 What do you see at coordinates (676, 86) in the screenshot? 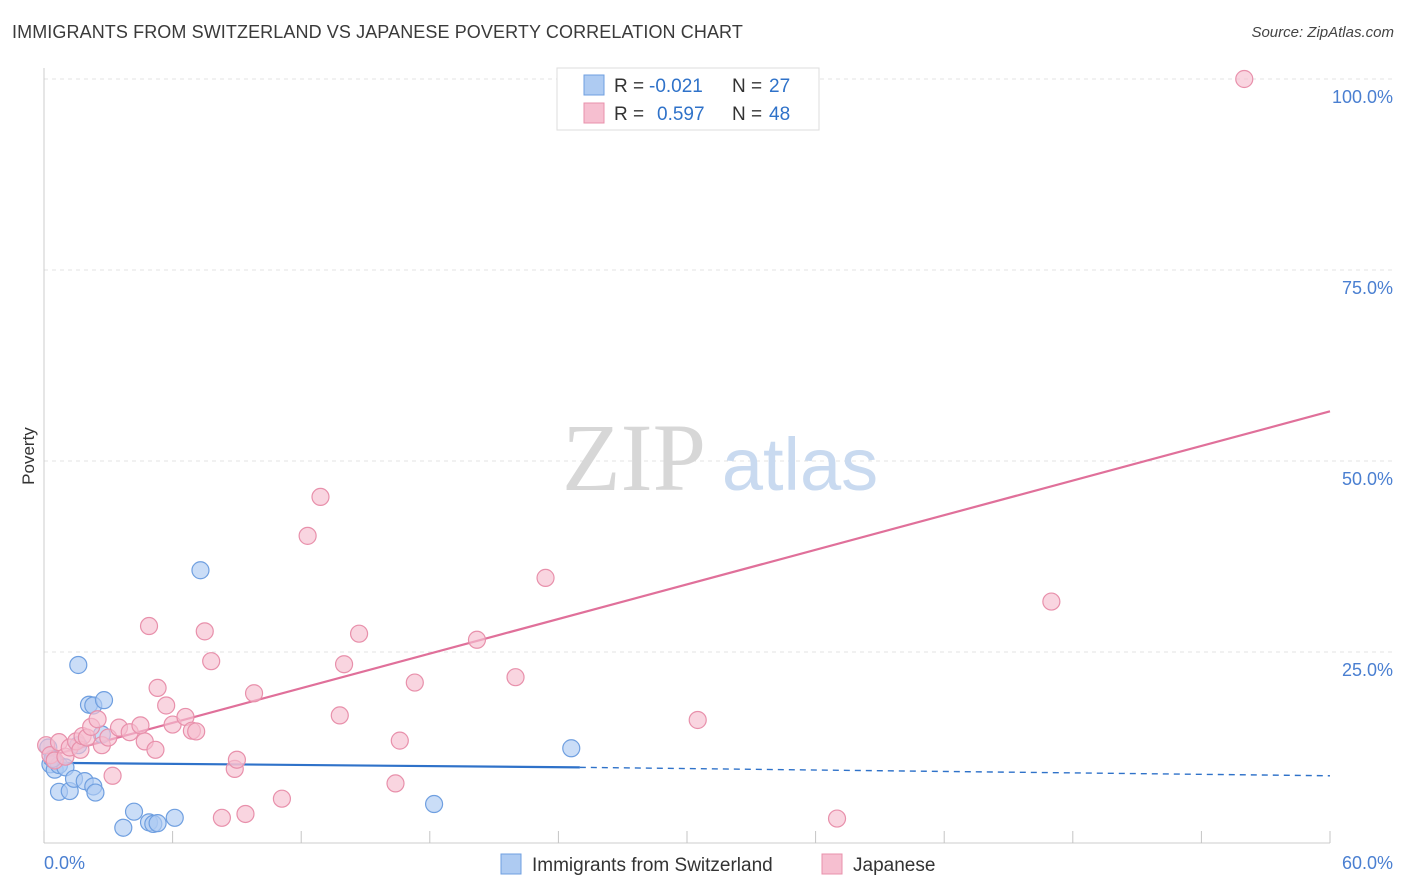
I see `stats-legend-r-value-blue: -0.021` at bounding box center [676, 86].